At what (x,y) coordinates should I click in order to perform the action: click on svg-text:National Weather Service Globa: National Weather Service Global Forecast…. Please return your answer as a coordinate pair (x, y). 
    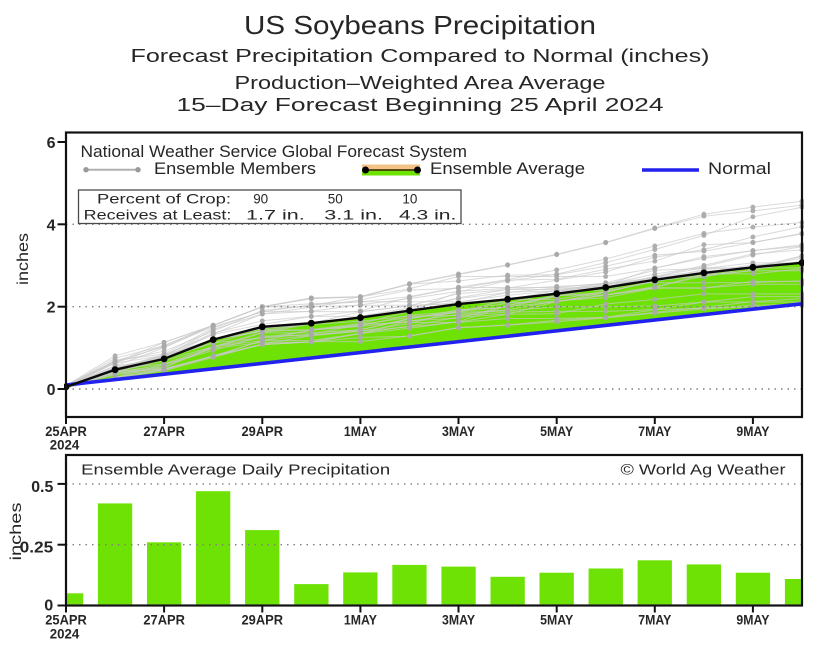
    Looking at the image, I should click on (274, 151).